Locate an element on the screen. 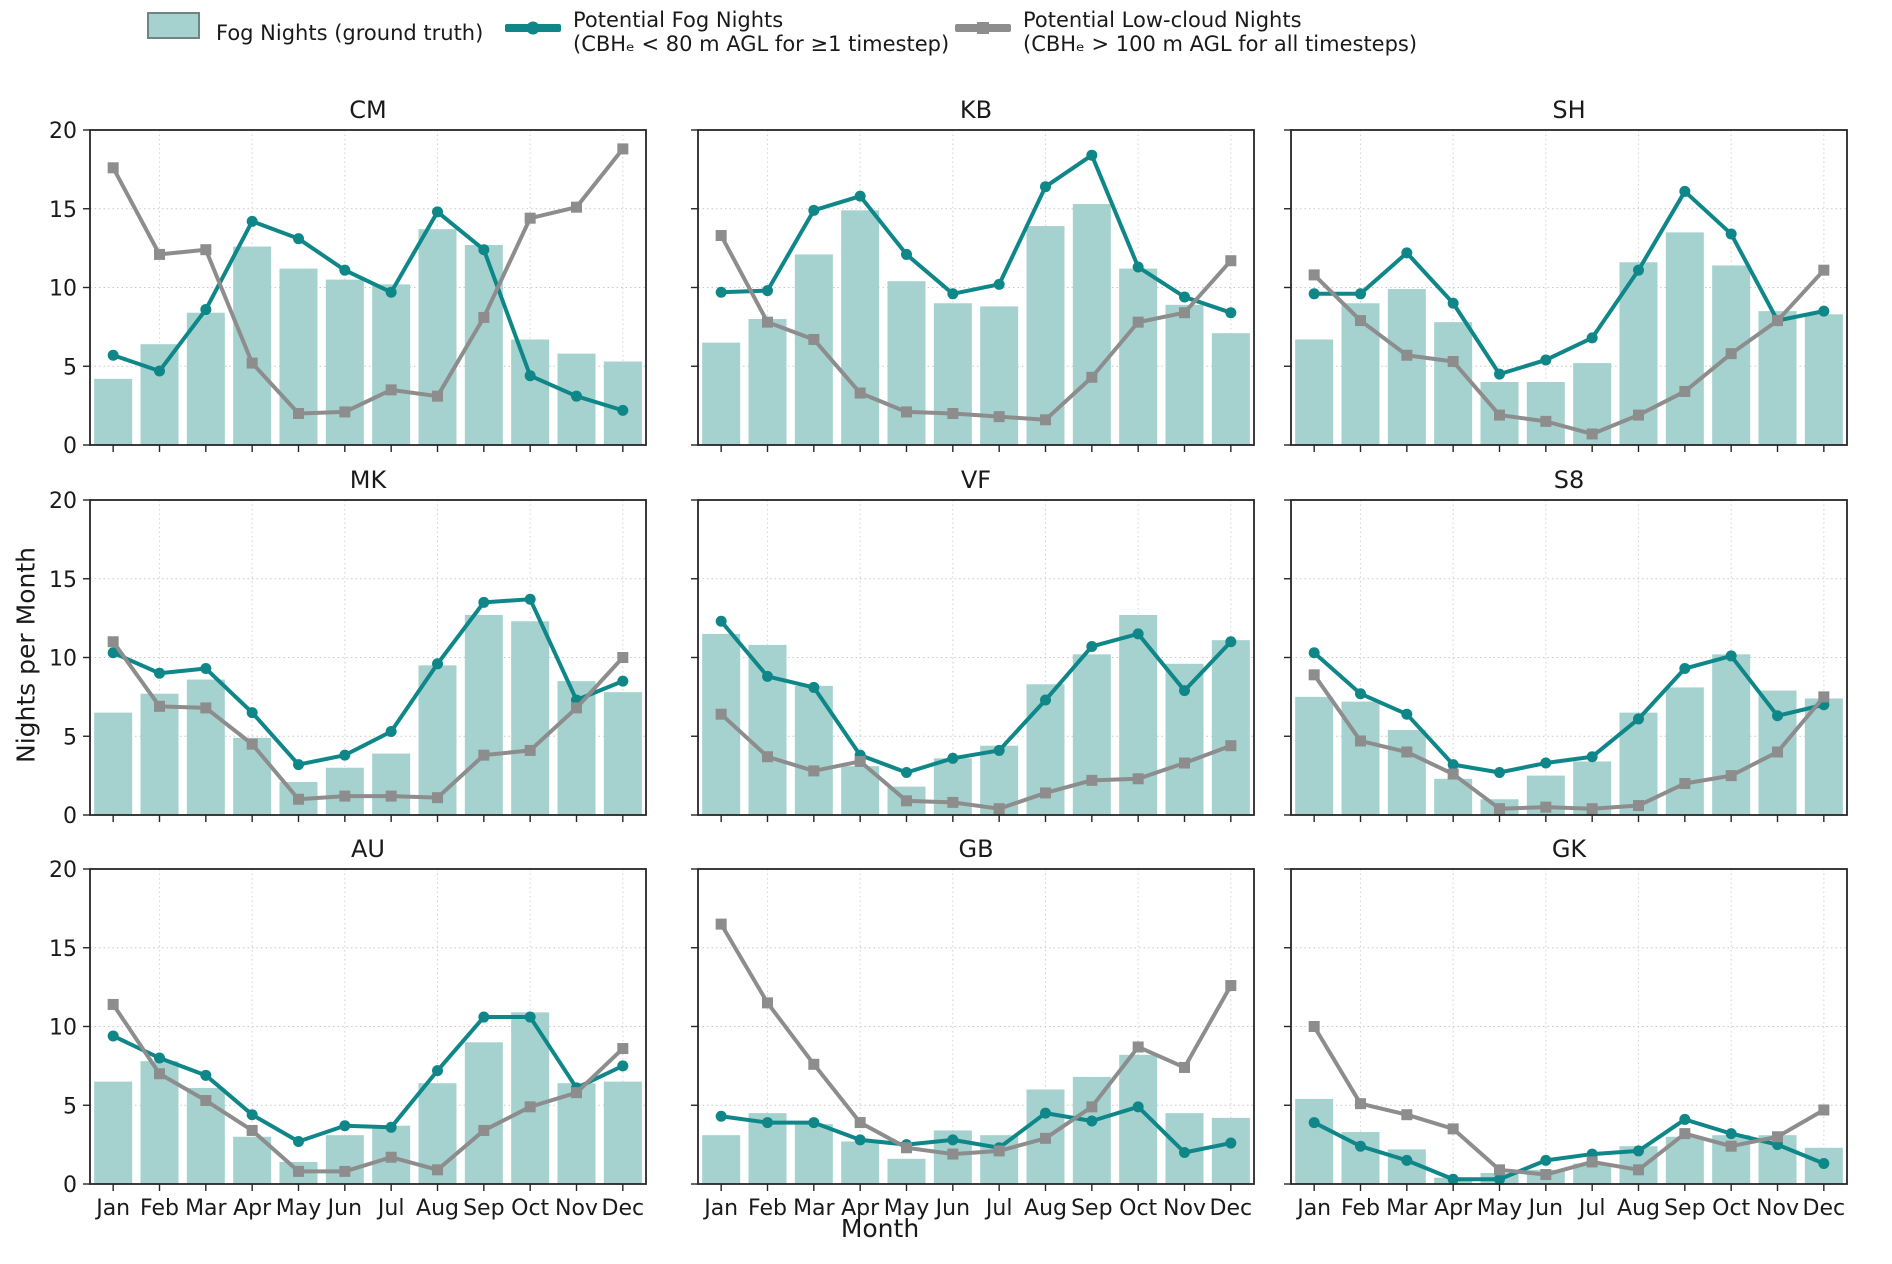  subplot-S8: S8 is located at coordinates (1566, 644).